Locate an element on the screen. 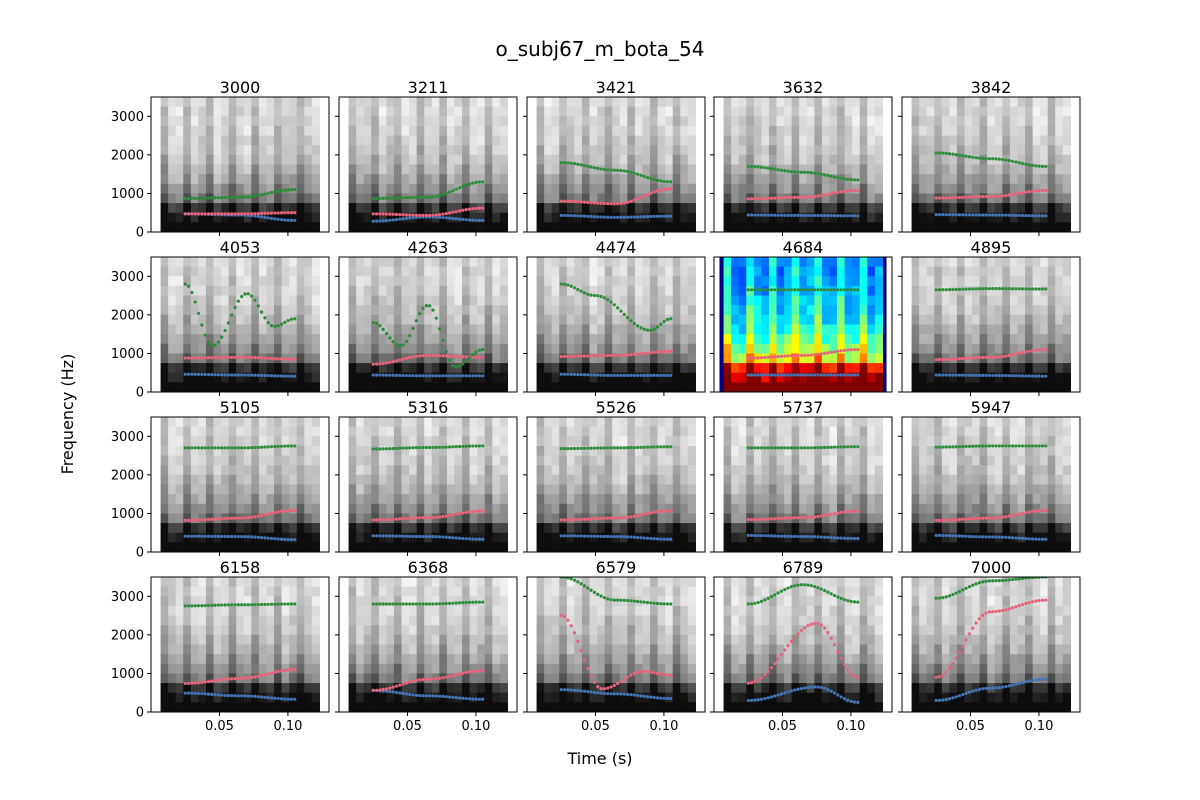 The height and width of the screenshot is (800, 1200). formant-f3-track is located at coordinates (991, 446).